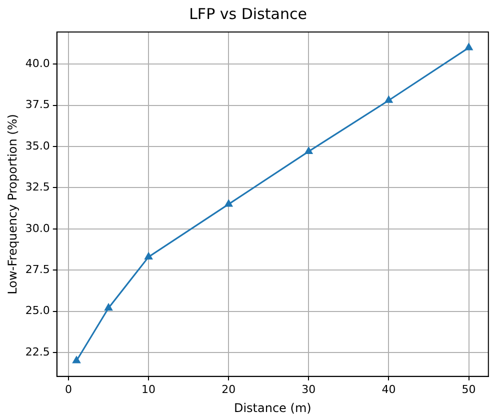  I want to click on x-tick-label: 30, so click(309, 389).